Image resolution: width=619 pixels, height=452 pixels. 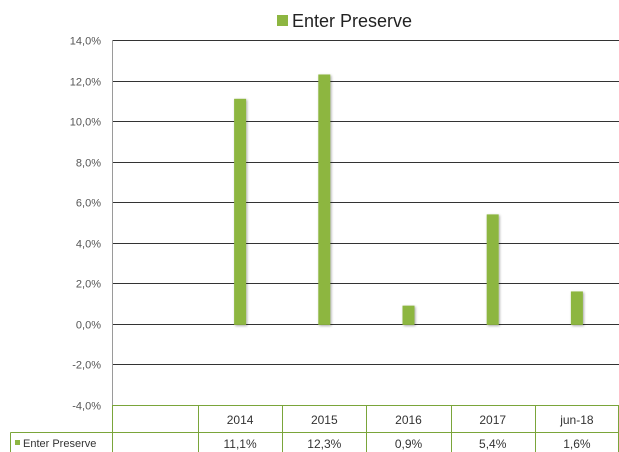 What do you see at coordinates (324, 420) in the screenshot?
I see `x-tick-label: 2015` at bounding box center [324, 420].